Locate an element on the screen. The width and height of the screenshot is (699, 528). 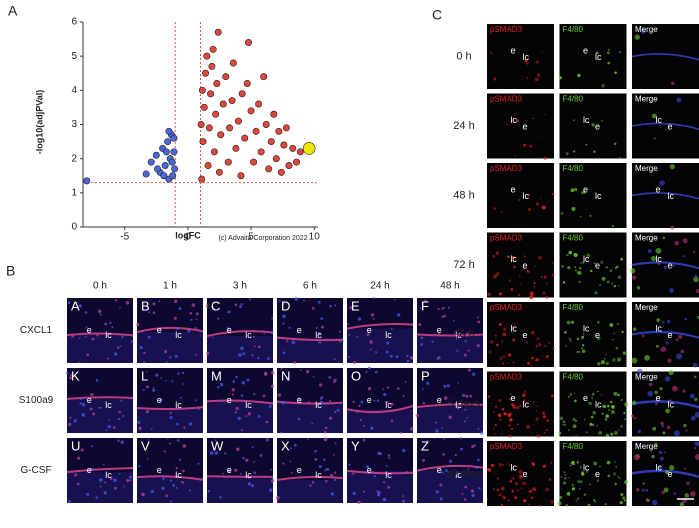
row-label: 72 h is located at coordinates (463, 265).